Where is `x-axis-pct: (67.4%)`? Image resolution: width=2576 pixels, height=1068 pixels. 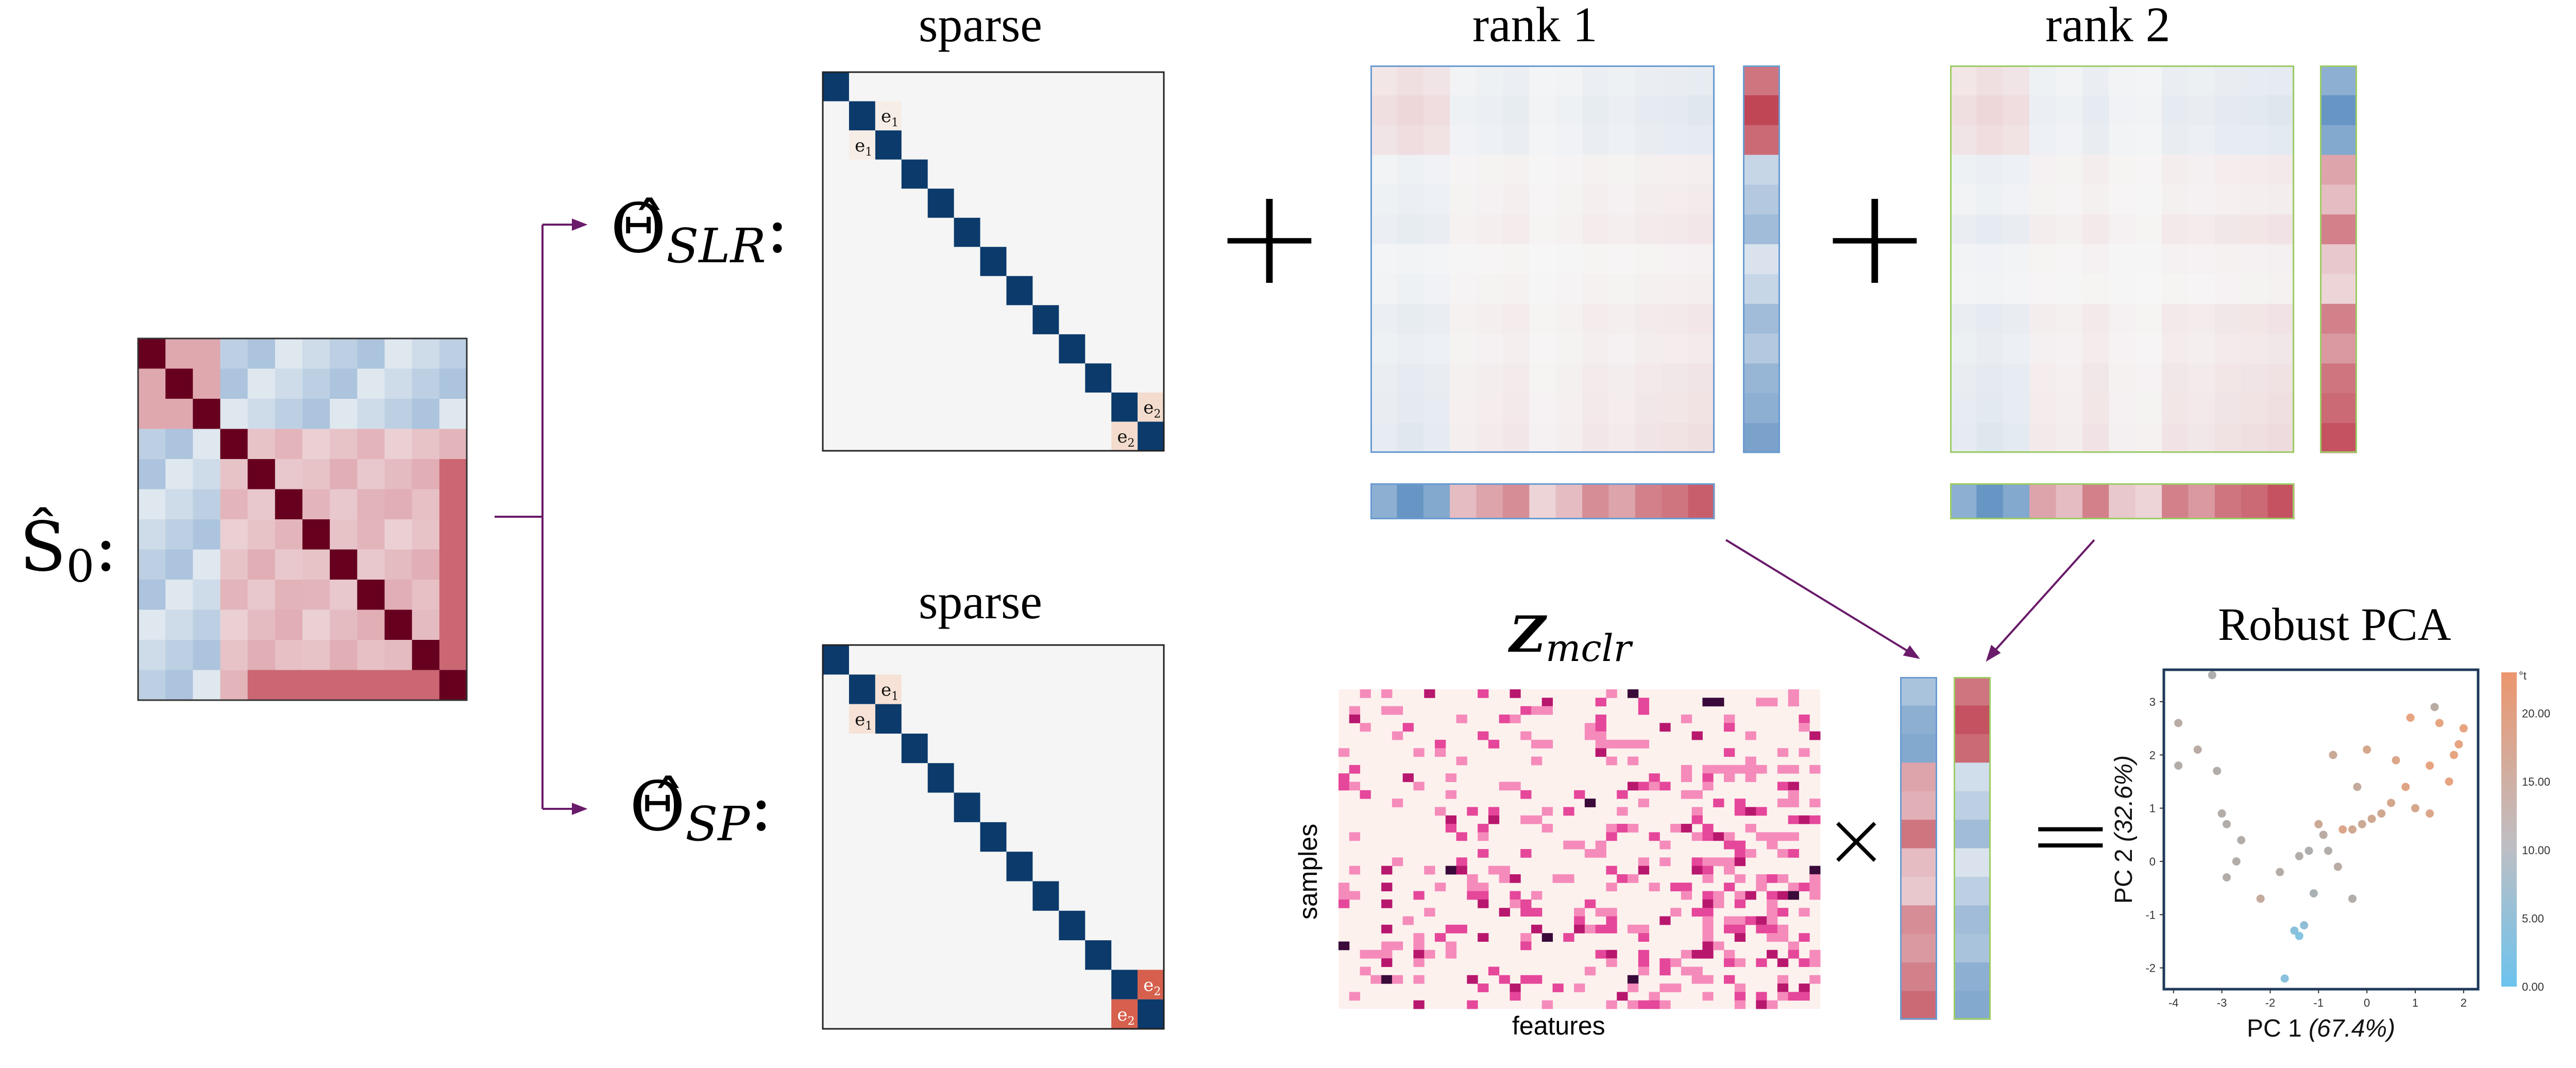 x-axis-pct: (67.4%) is located at coordinates (2352, 1028).